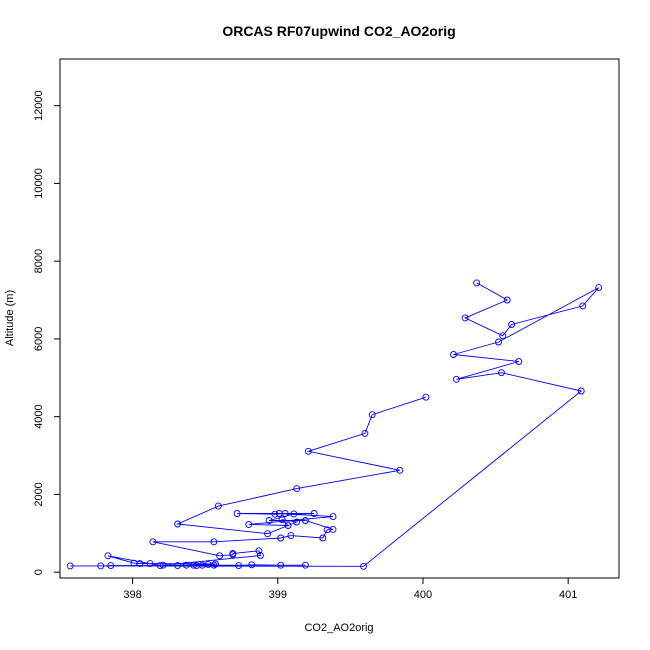 This screenshot has width=650, height=650. What do you see at coordinates (39, 183) in the screenshot?
I see `y-tick-label: 10000` at bounding box center [39, 183].